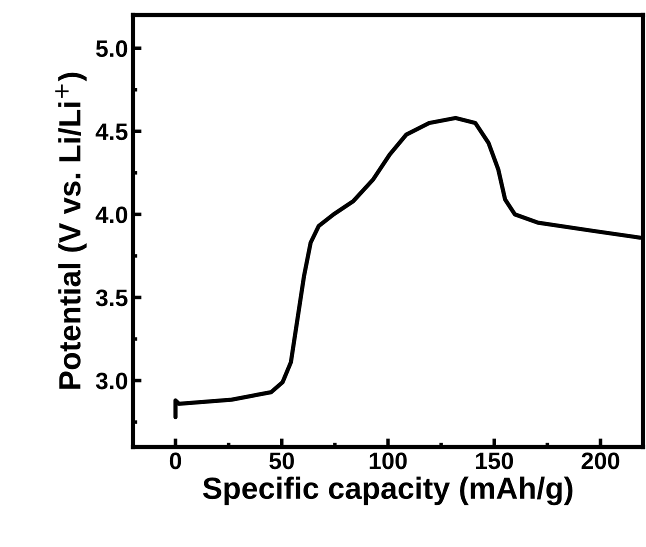  I want to click on x-tick-label: 150, so click(494, 461).